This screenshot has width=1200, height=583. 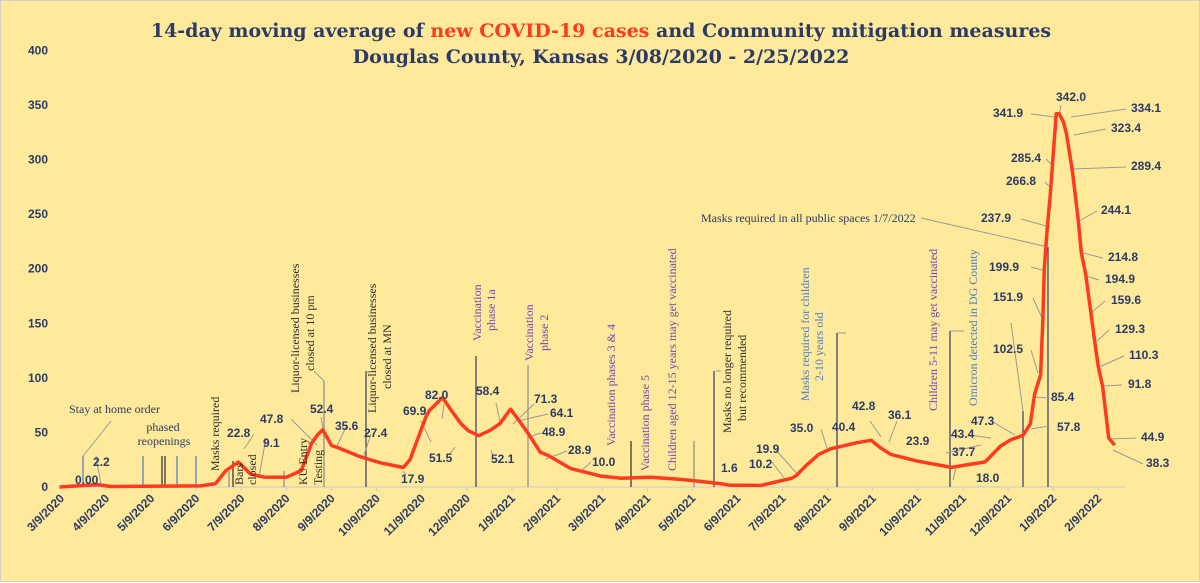 What do you see at coordinates (322, 409) in the screenshot?
I see `data-label: 52.4` at bounding box center [322, 409].